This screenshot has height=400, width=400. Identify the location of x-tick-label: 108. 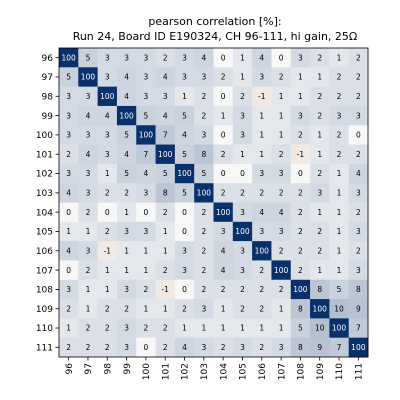
(302, 371).